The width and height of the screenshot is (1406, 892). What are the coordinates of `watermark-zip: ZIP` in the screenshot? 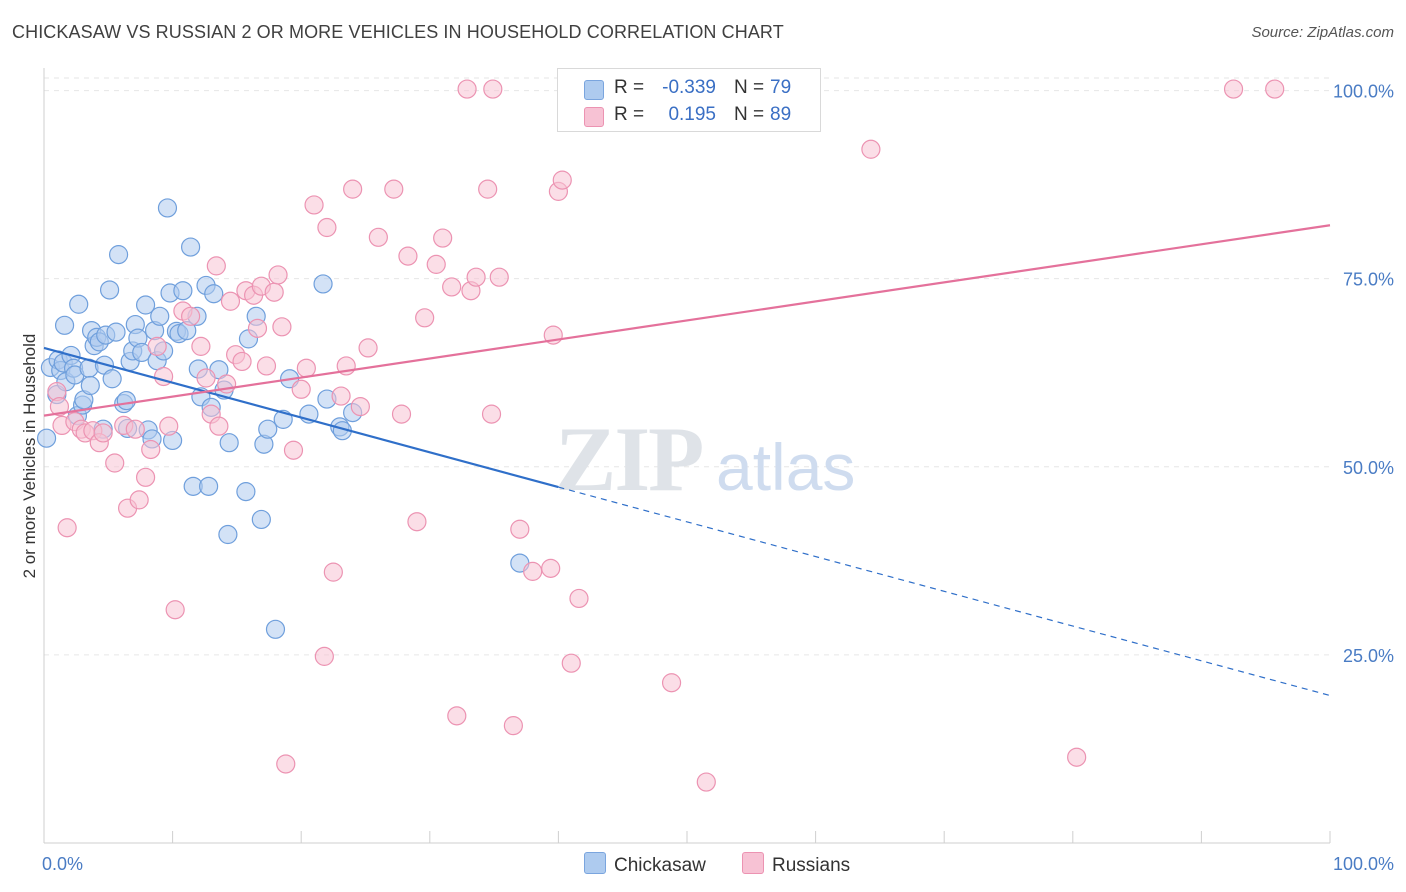 It's located at (628, 459).